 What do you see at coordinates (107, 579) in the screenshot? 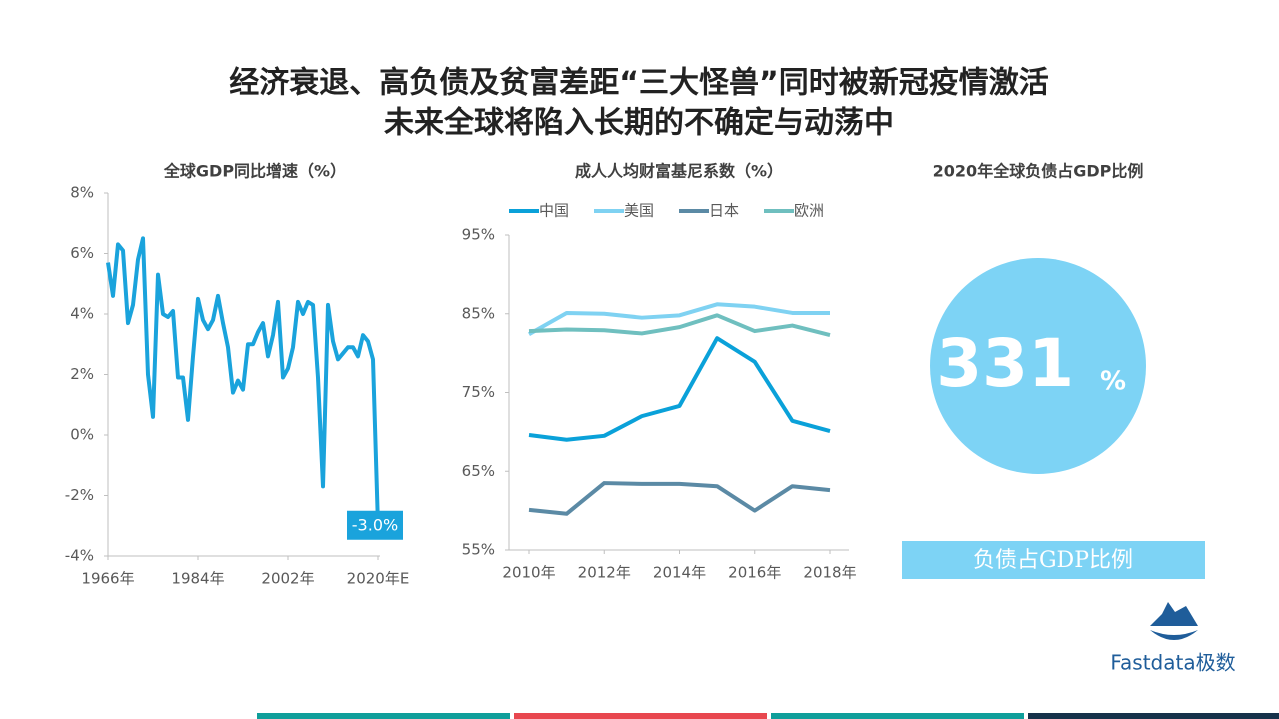
I see `x-tick-label: 1966年` at bounding box center [107, 579].